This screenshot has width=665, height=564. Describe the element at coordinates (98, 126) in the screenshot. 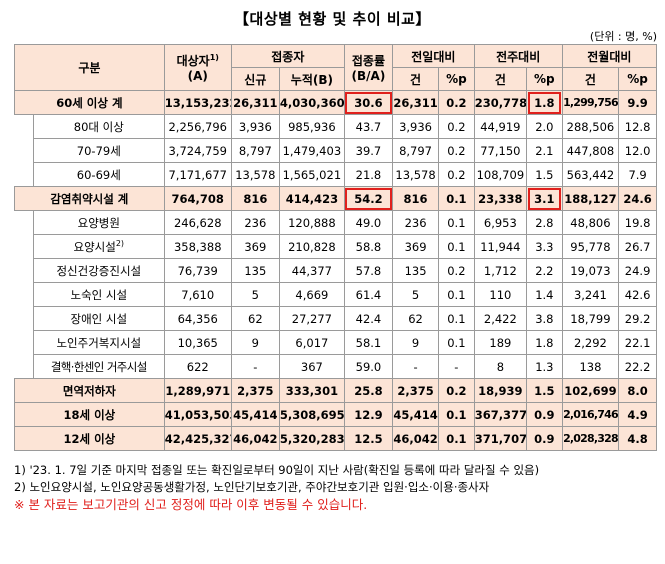

I see `row-name: 80대 이상` at that location.